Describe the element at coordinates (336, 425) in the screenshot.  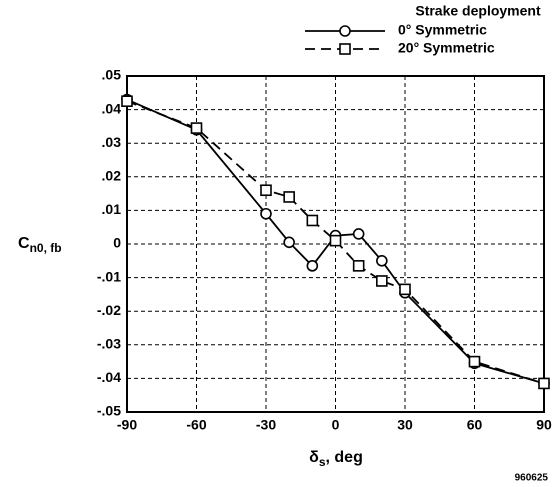
I see `x-tick-label: 0` at that location.